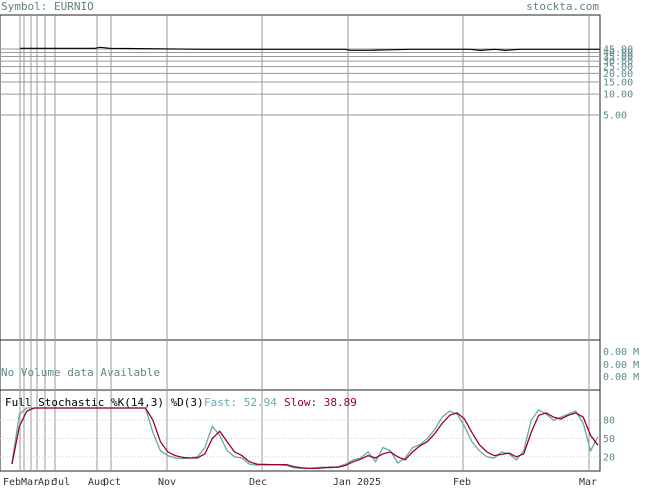  Describe the element at coordinates (104, 402) in the screenshot. I see `stoch-title: Full Stochastic %K(14,3) %D(3)` at that location.